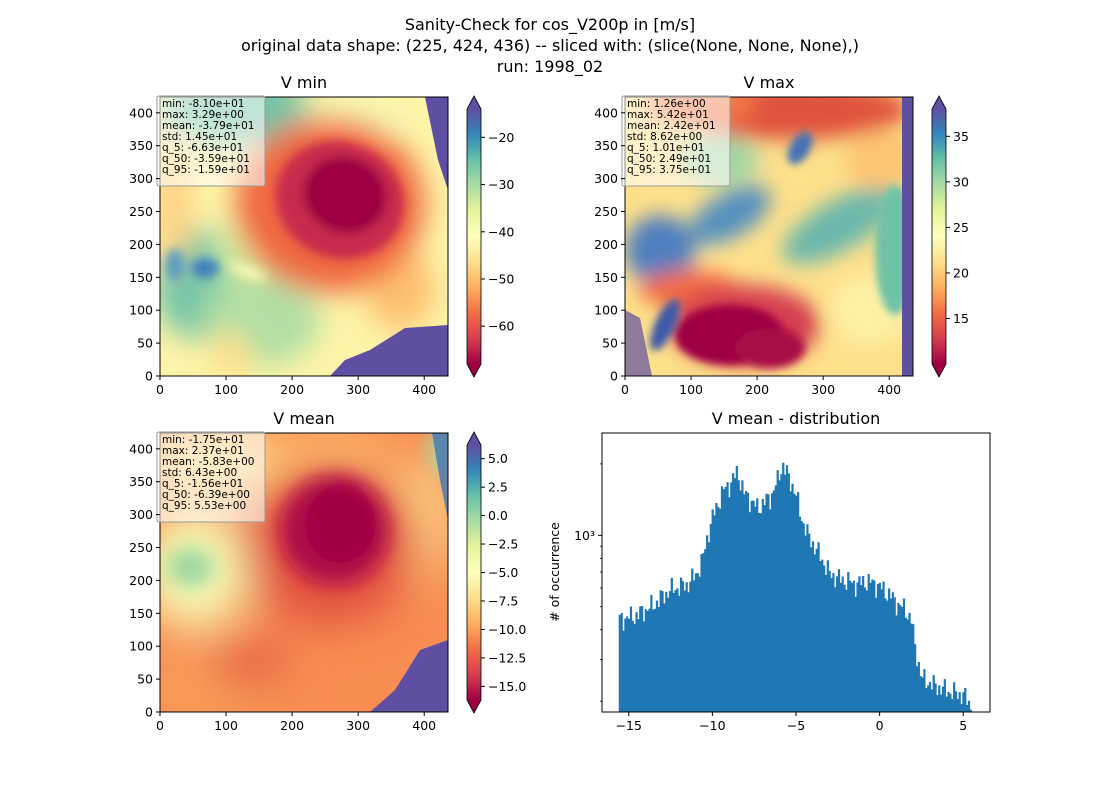  What do you see at coordinates (203, 115) in the screenshot?
I see `vmin-stat-max: max: 3.29e+00` at bounding box center [203, 115].